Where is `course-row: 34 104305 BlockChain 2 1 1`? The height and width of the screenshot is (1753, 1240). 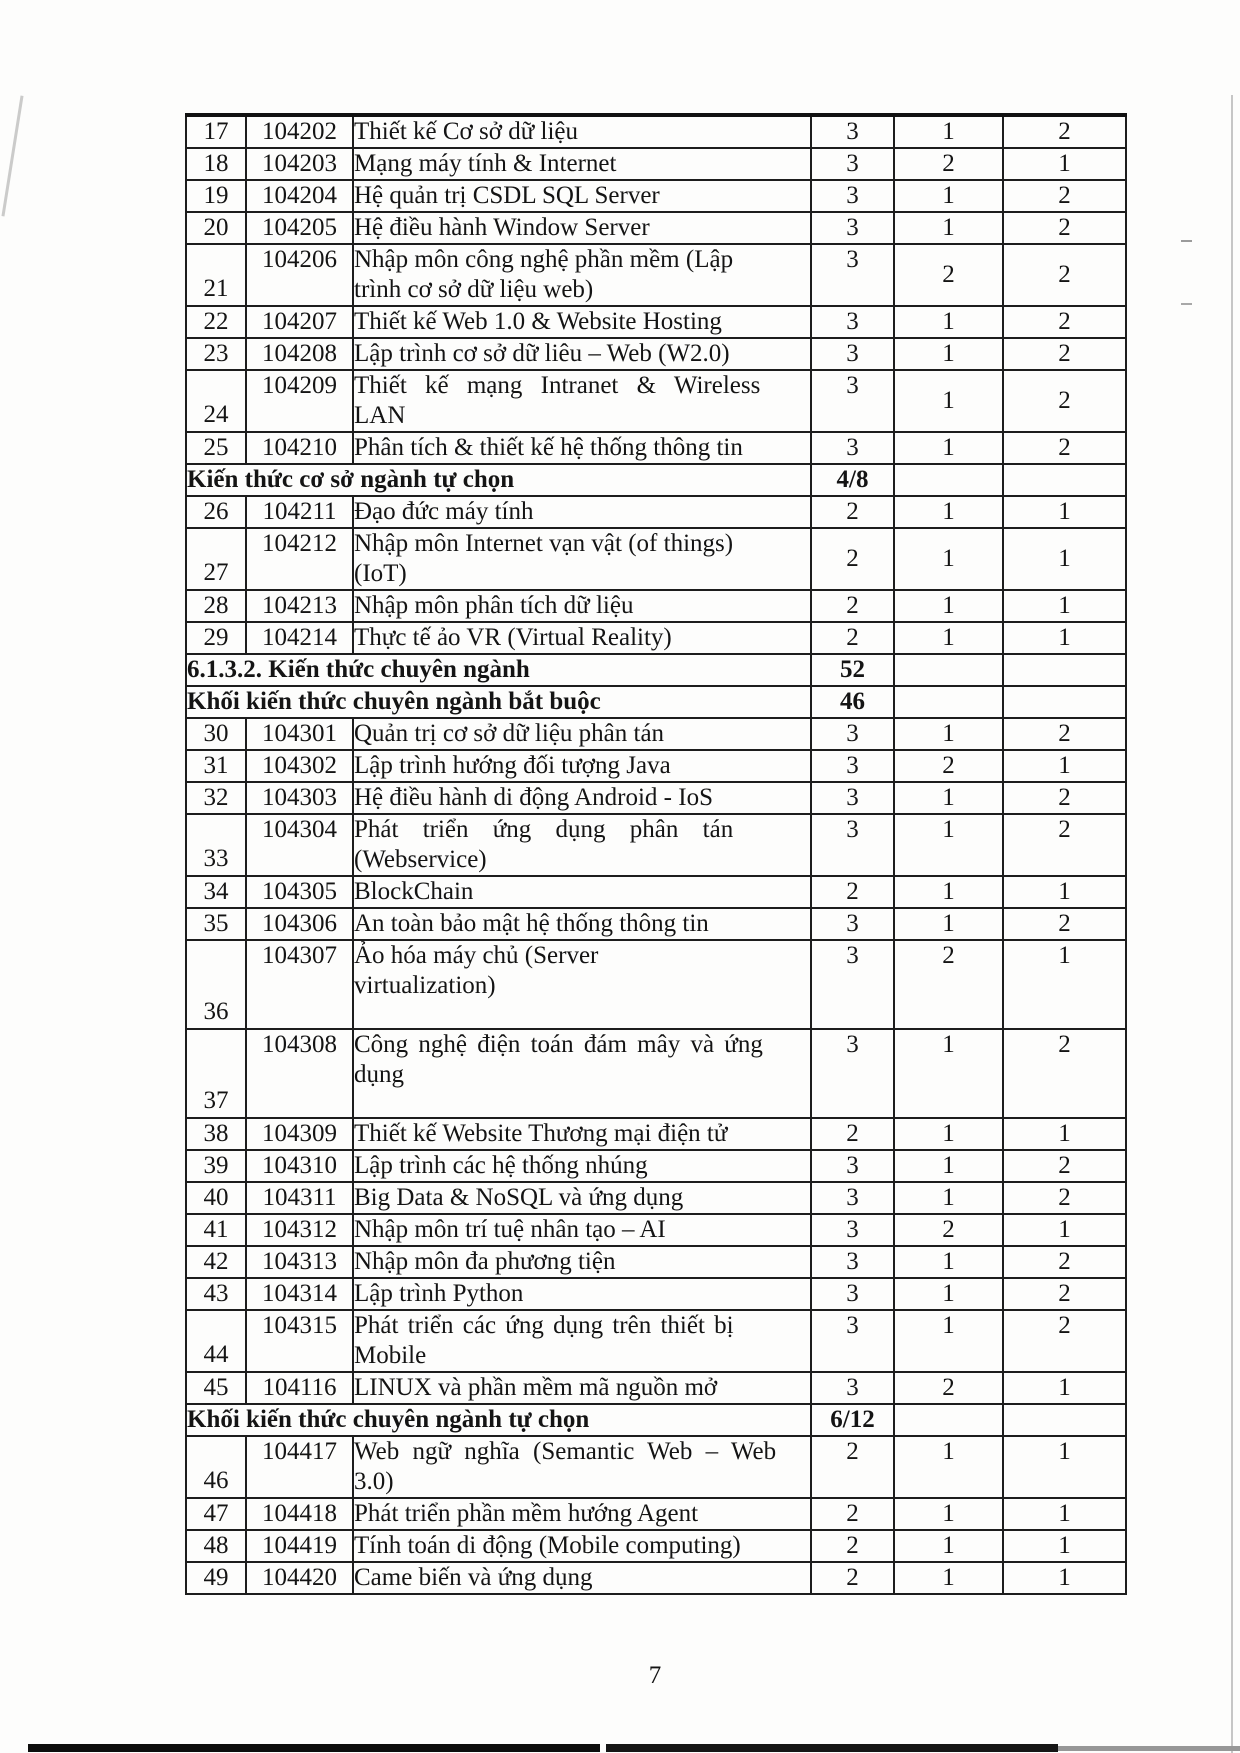
course-row: 34 104305 BlockChain 2 1 1 is located at coordinates (656, 892).